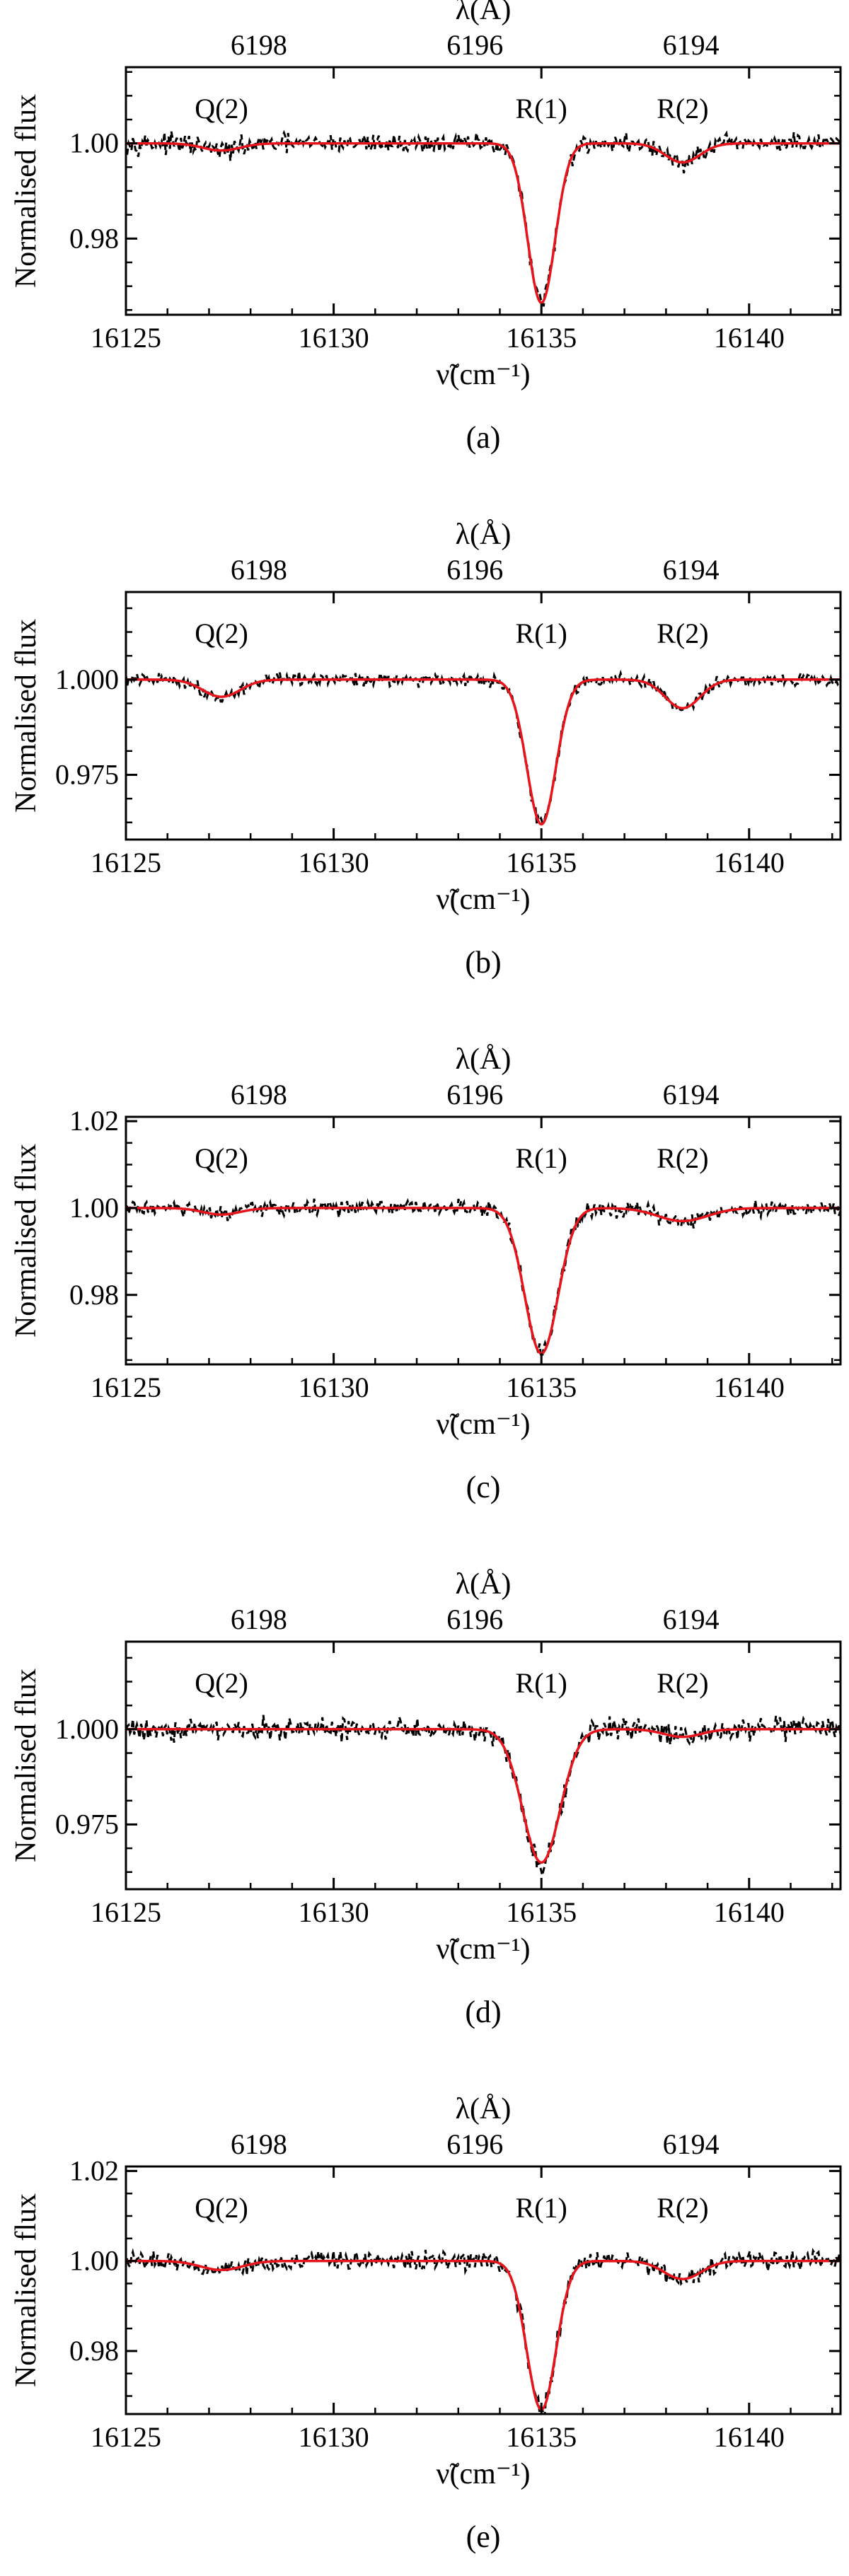 The image size is (849, 2576). I want to click on panel-caption: (e), so click(484, 2536).